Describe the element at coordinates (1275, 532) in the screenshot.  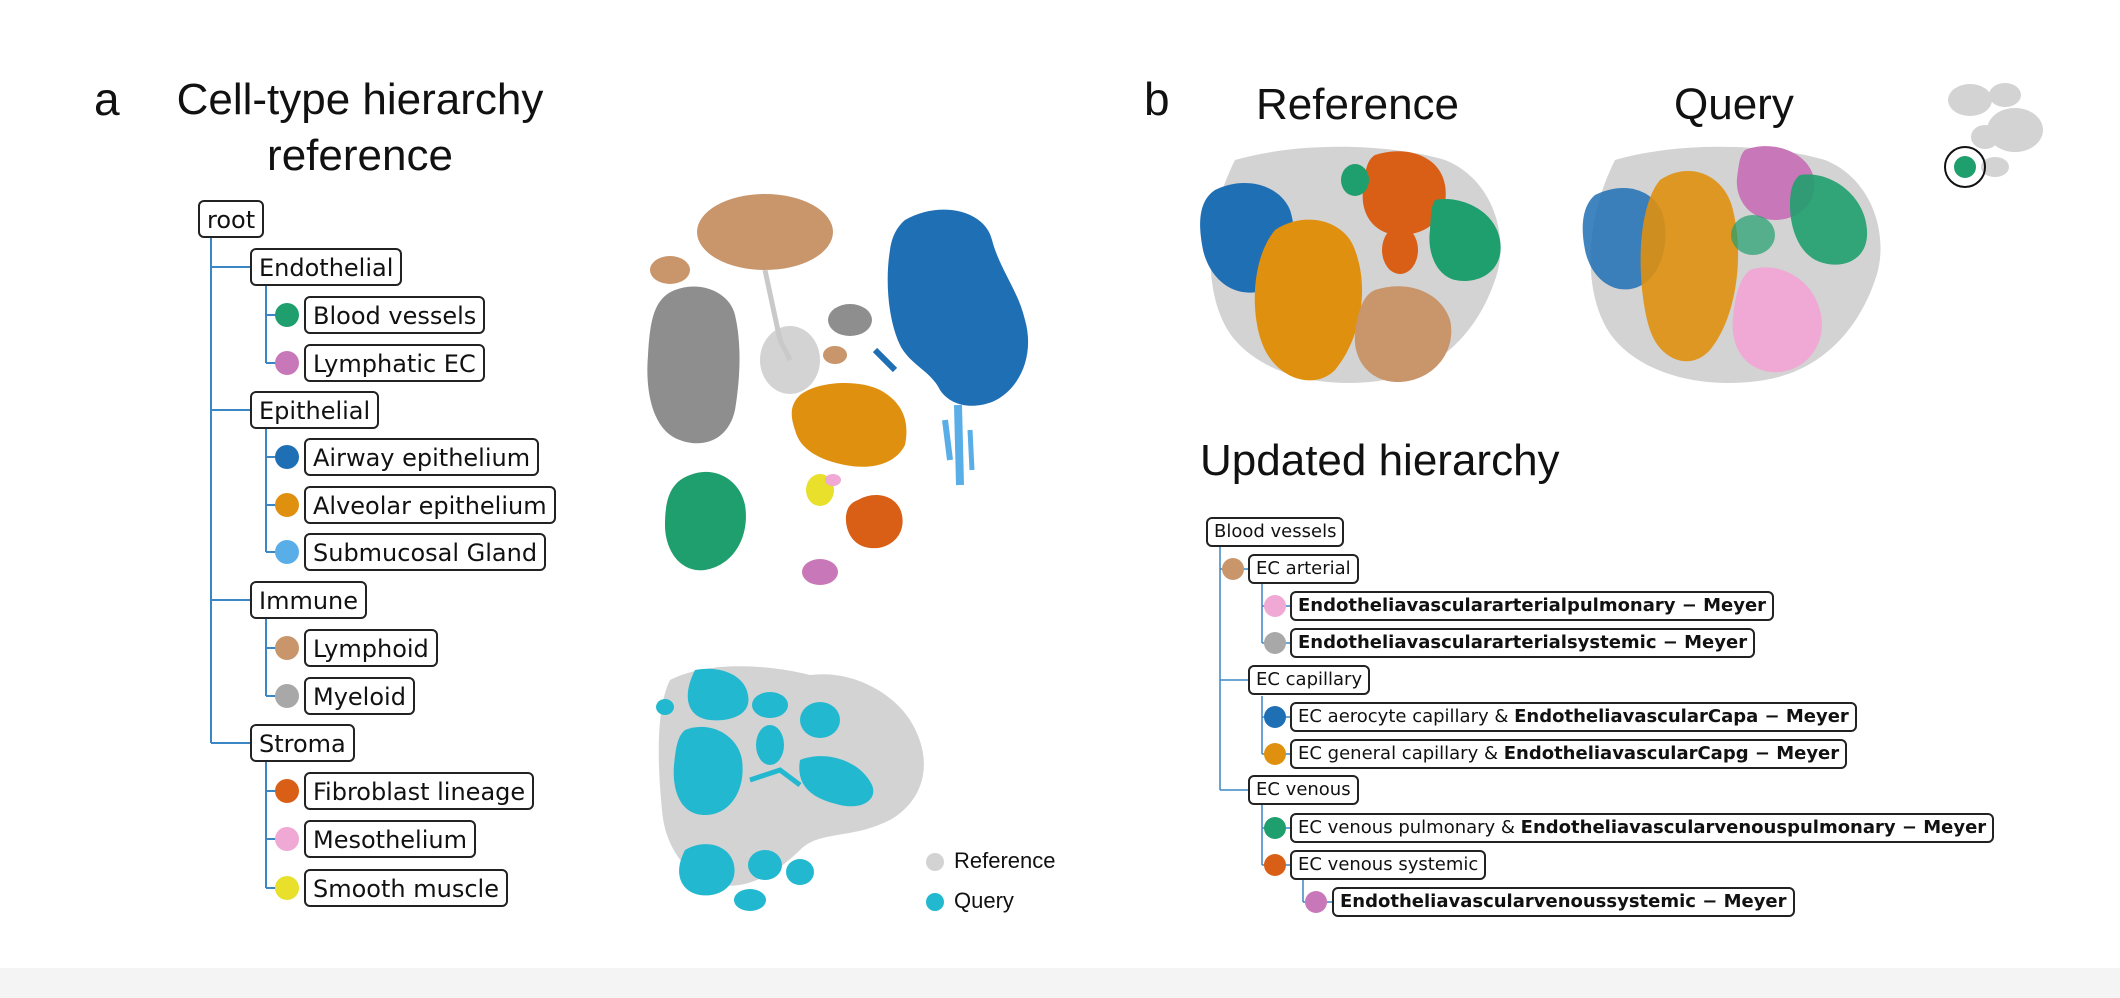
I see `updated-node-blood-vessels: Blood vessels` at that location.